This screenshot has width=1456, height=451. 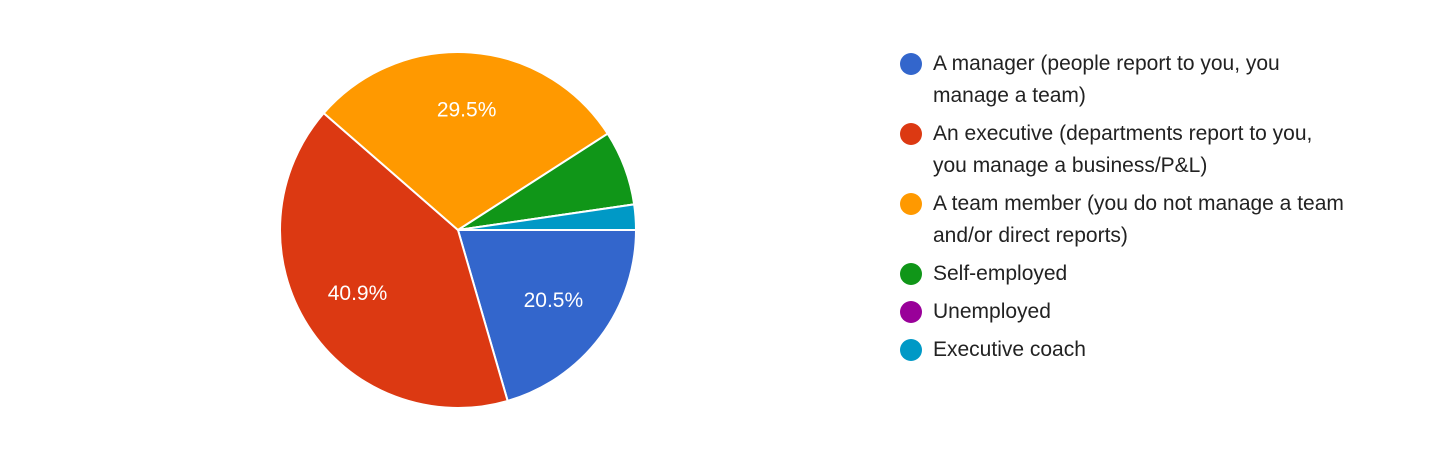 I want to click on slice-label: 20.5%, so click(x=554, y=300).